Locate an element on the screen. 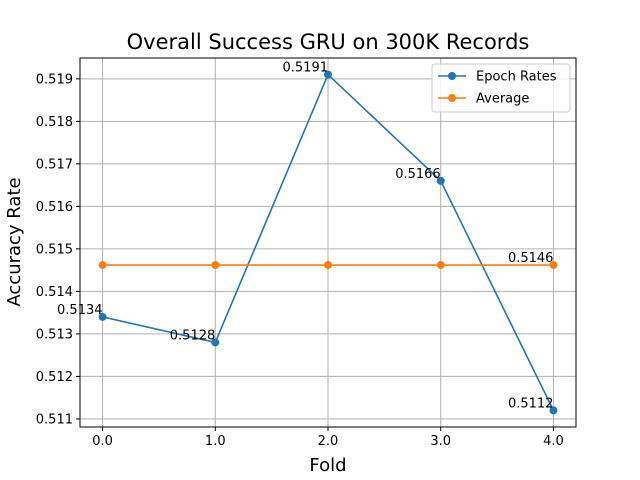  legend: Epoch Rates Average is located at coordinates (501, 88).